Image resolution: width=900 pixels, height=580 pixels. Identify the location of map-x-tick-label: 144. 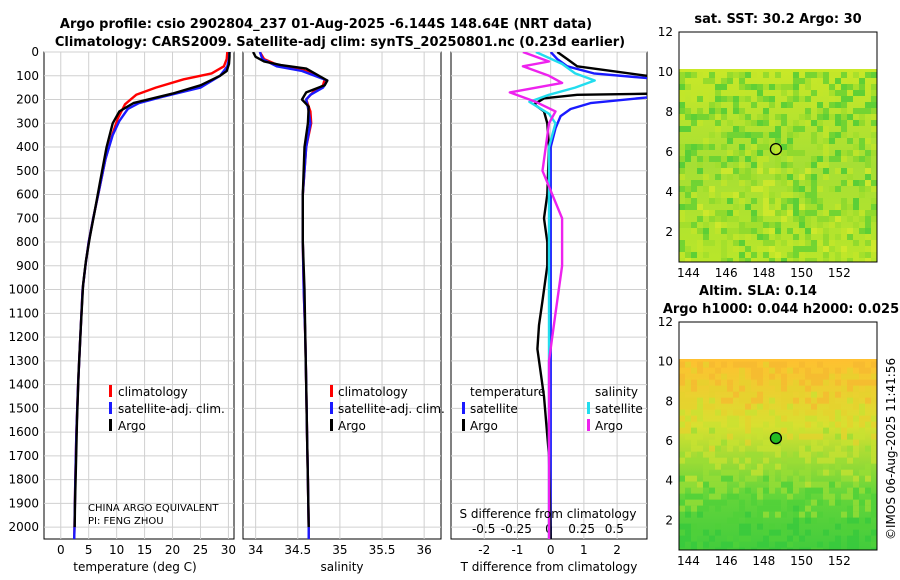
(688, 561).